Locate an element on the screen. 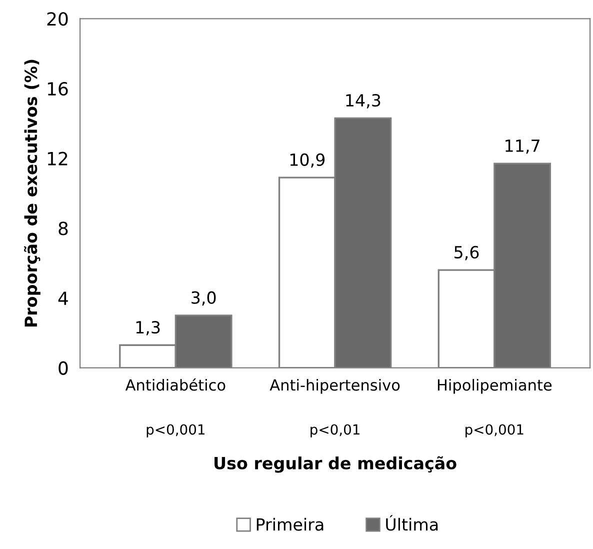 This screenshot has width=593, height=549. x-tick-label: Hipolipemiante is located at coordinates (495, 386).